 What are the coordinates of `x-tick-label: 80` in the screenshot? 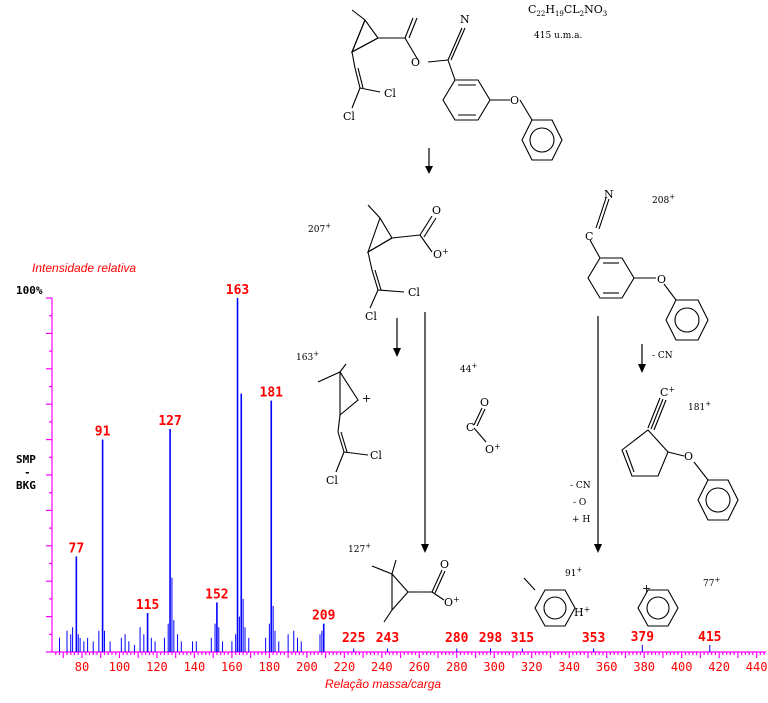 It's located at (82, 667).